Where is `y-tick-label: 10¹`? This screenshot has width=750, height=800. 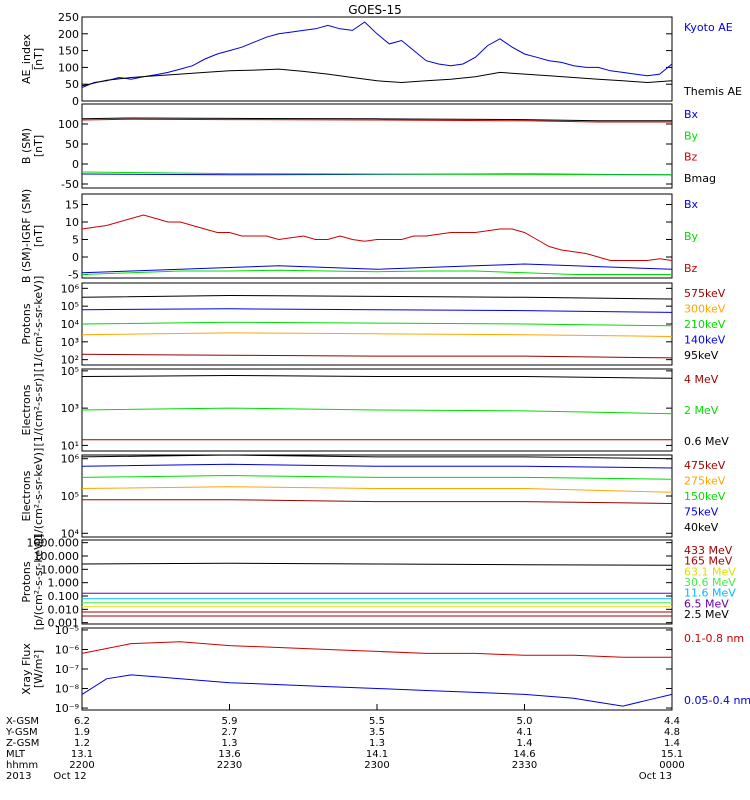 y-tick-label: 10¹ is located at coordinates (70, 445).